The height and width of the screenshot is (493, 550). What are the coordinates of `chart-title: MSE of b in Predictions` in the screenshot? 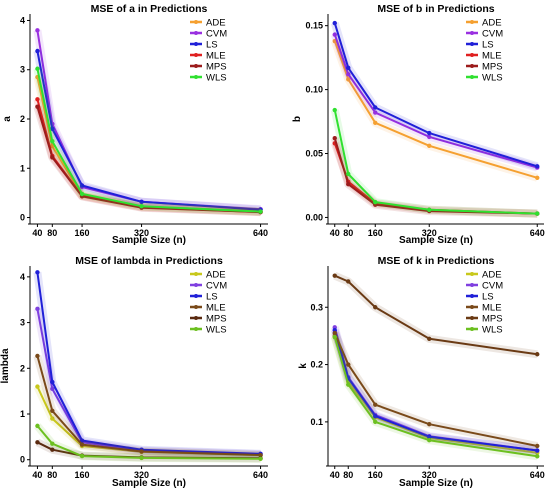 It's located at (435, 9).